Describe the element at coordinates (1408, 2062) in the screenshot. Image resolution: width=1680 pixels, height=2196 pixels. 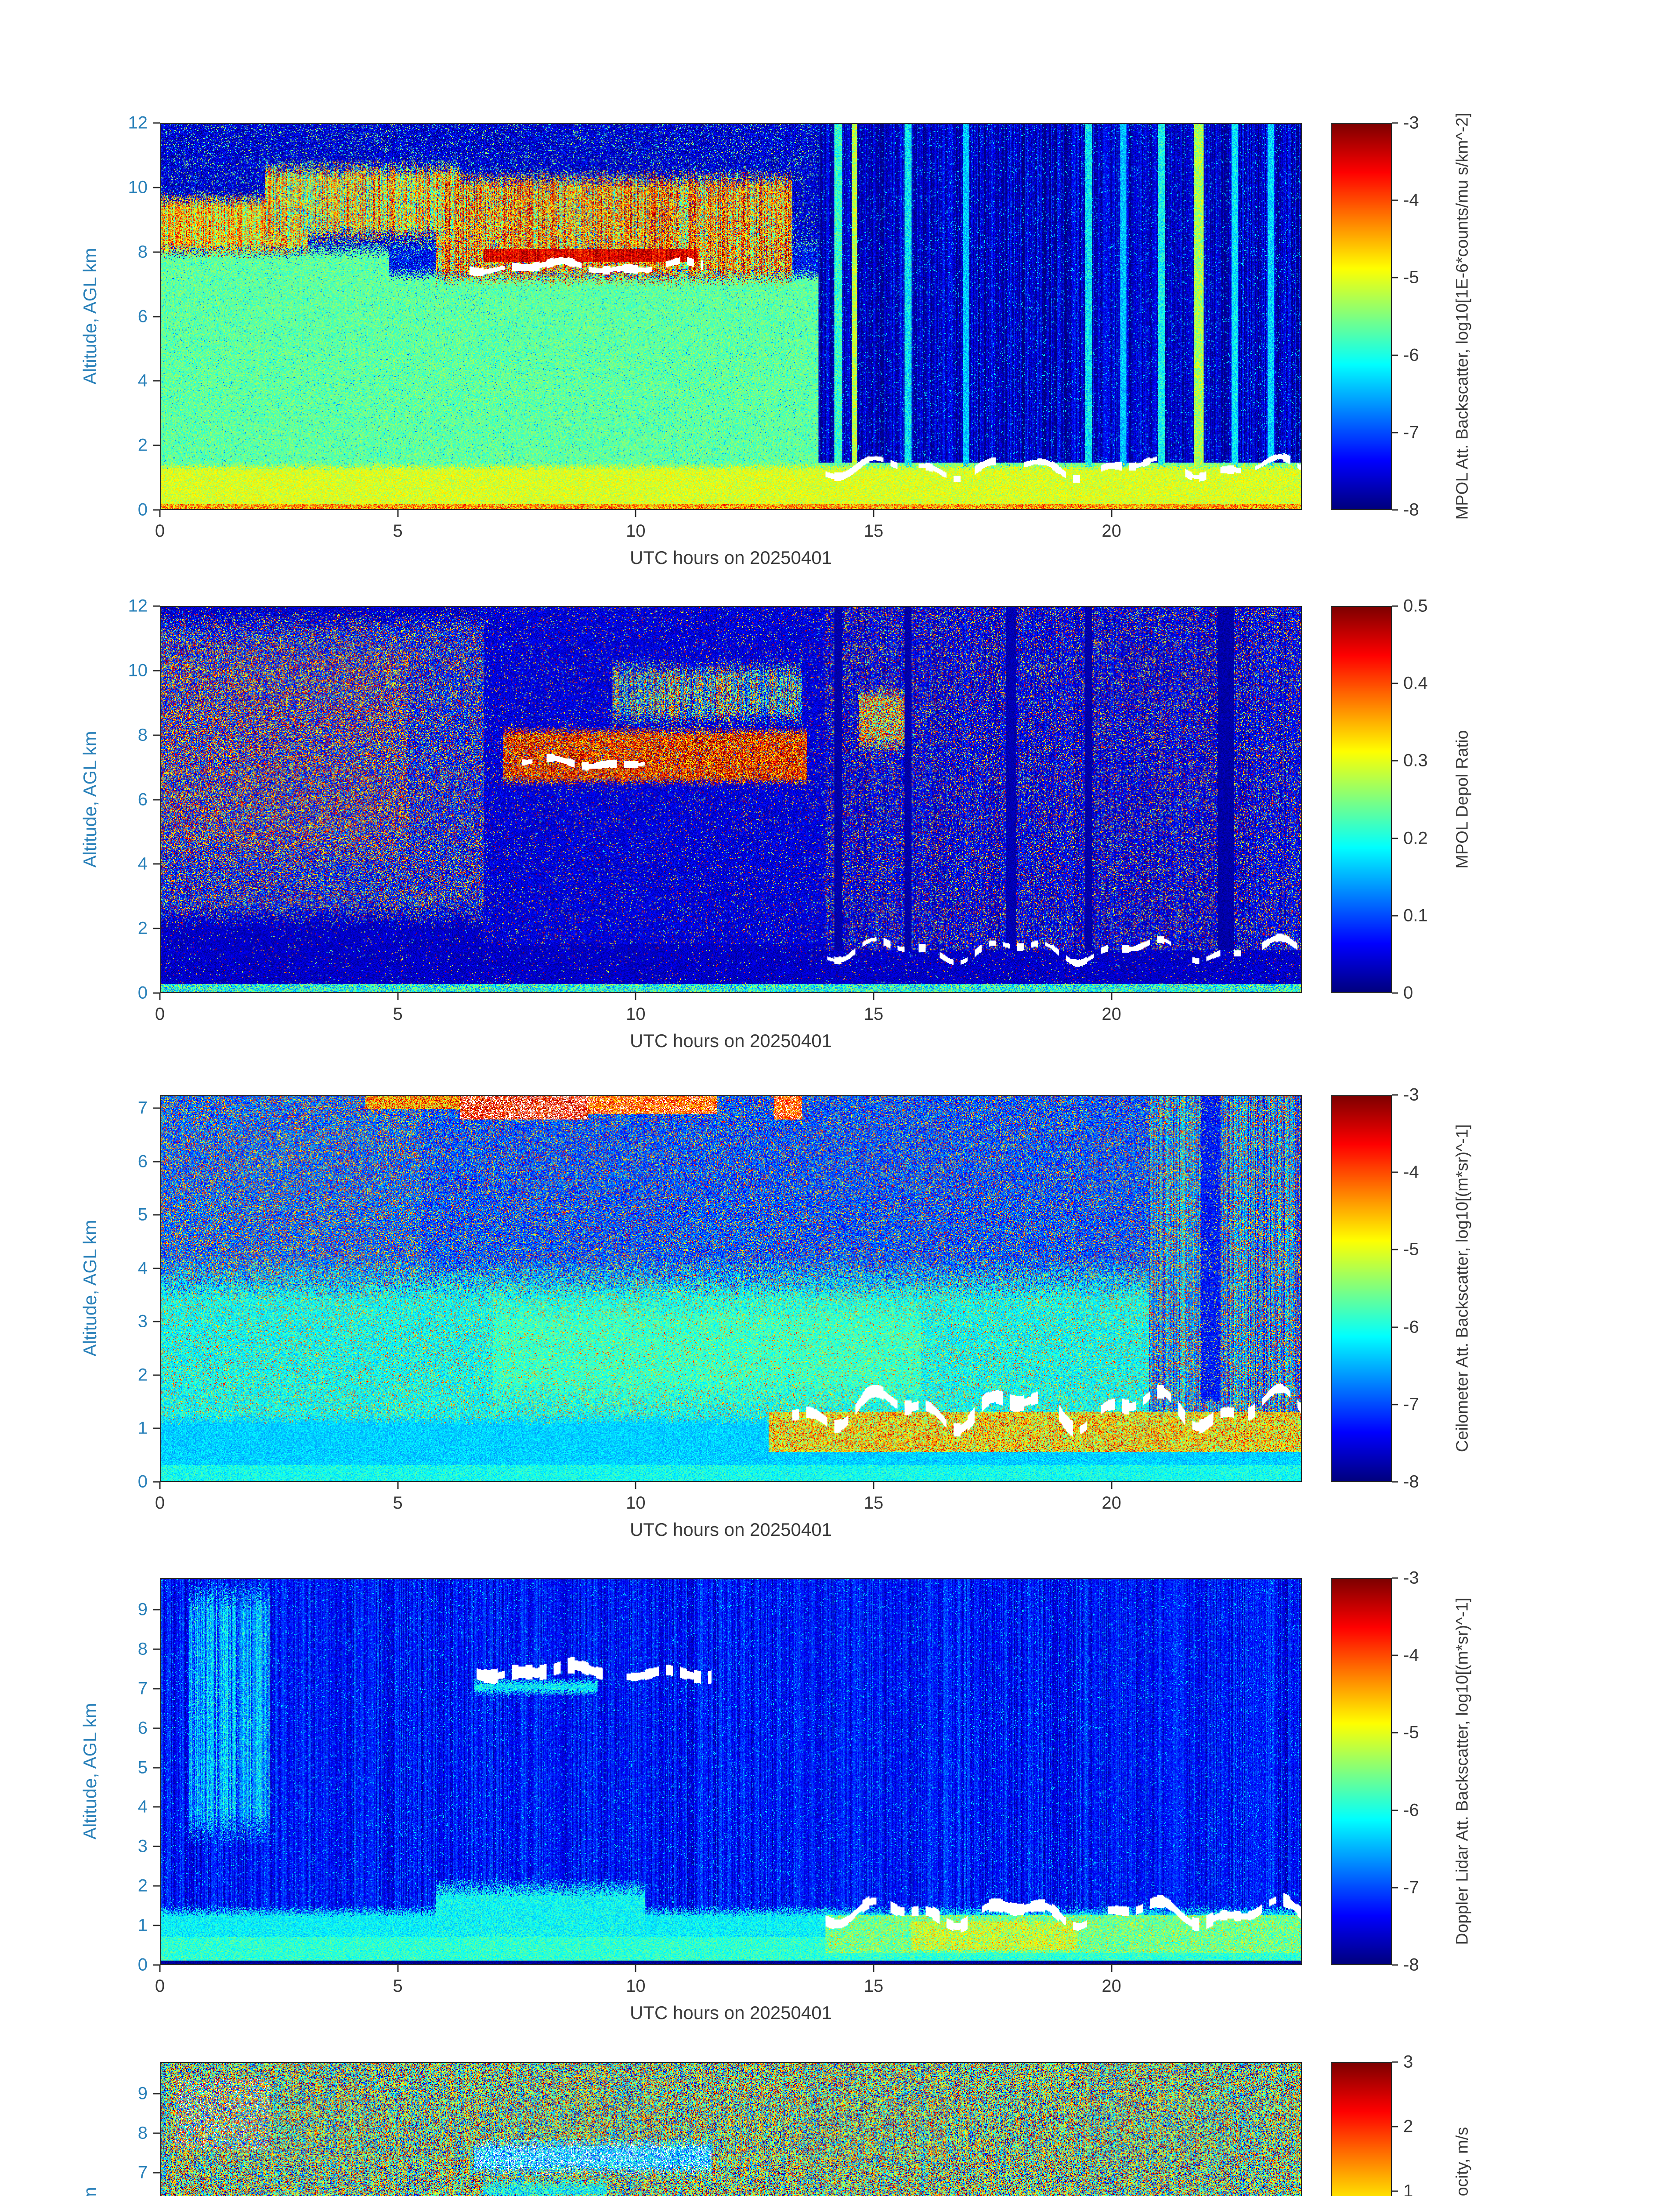
I see `colorbar-tick-label: 3` at that location.